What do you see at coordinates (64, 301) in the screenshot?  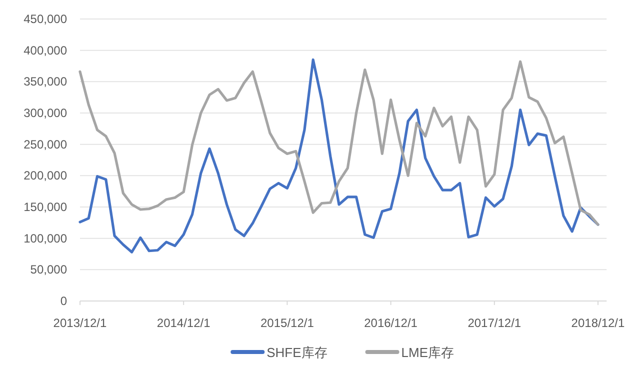 I see `y-tick-label: 0` at bounding box center [64, 301].